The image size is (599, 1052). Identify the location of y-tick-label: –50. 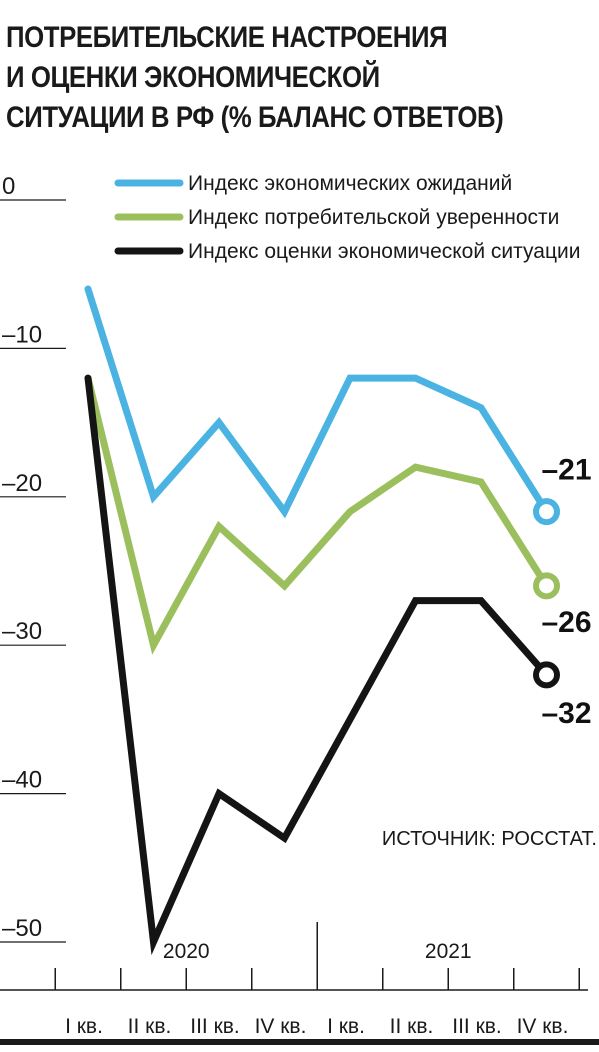
(22, 928).